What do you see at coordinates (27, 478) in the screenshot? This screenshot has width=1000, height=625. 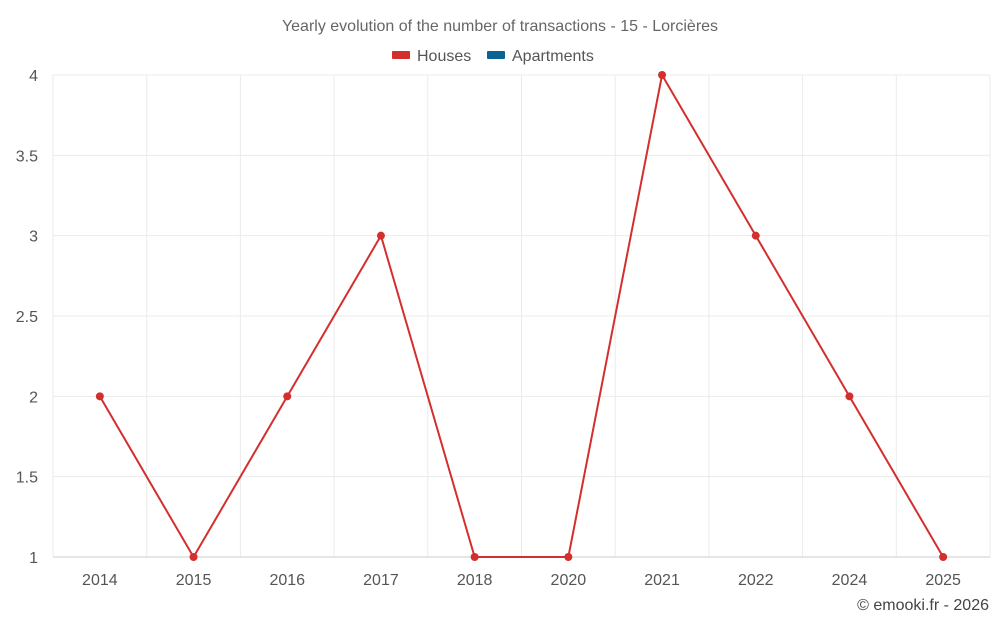 I see `y-tick-label: 1.5` at bounding box center [27, 478].